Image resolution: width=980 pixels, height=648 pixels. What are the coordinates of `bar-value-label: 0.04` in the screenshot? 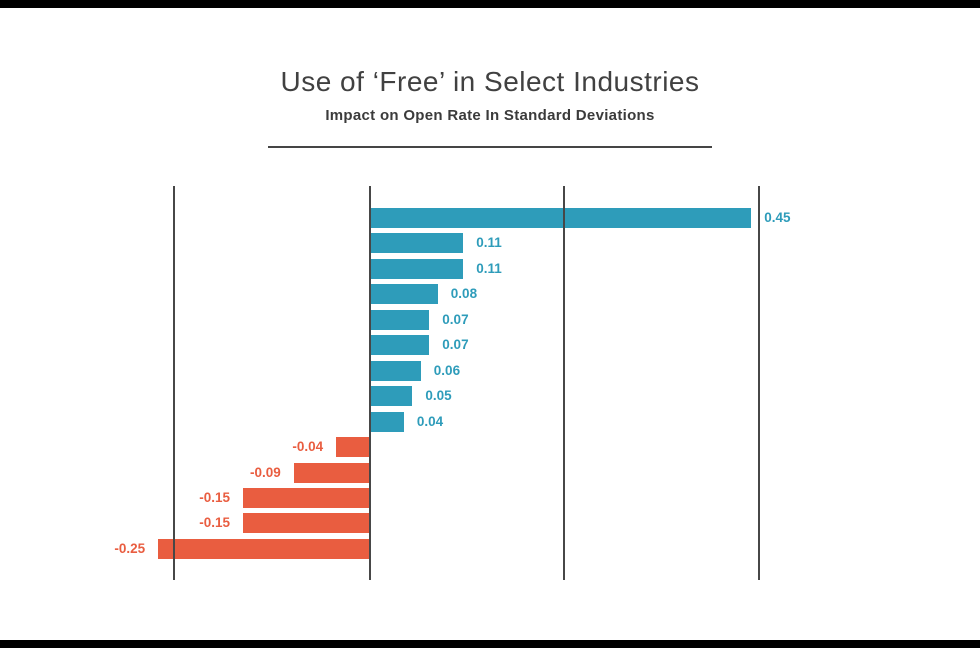 It's located at (430, 421).